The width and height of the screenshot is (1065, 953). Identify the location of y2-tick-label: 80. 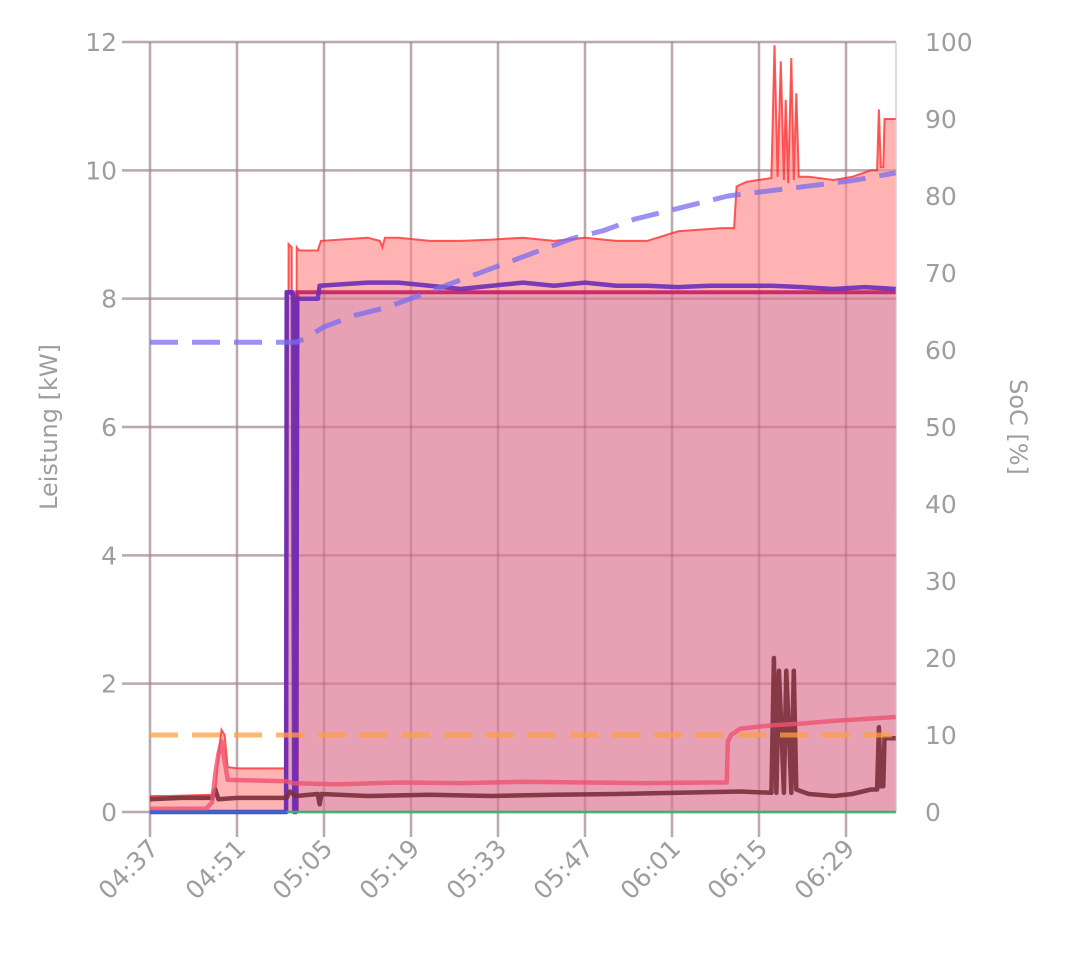
(941, 196).